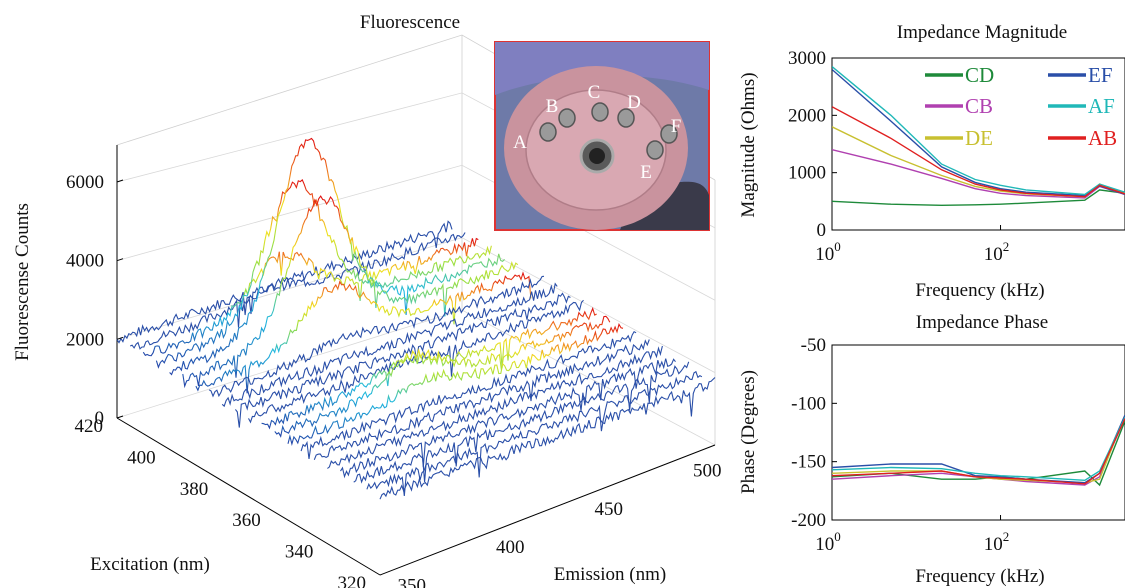 This screenshot has height=588, width=1125. What do you see at coordinates (808, 403) in the screenshot?
I see `y-tick-label: -100` at bounding box center [808, 403].